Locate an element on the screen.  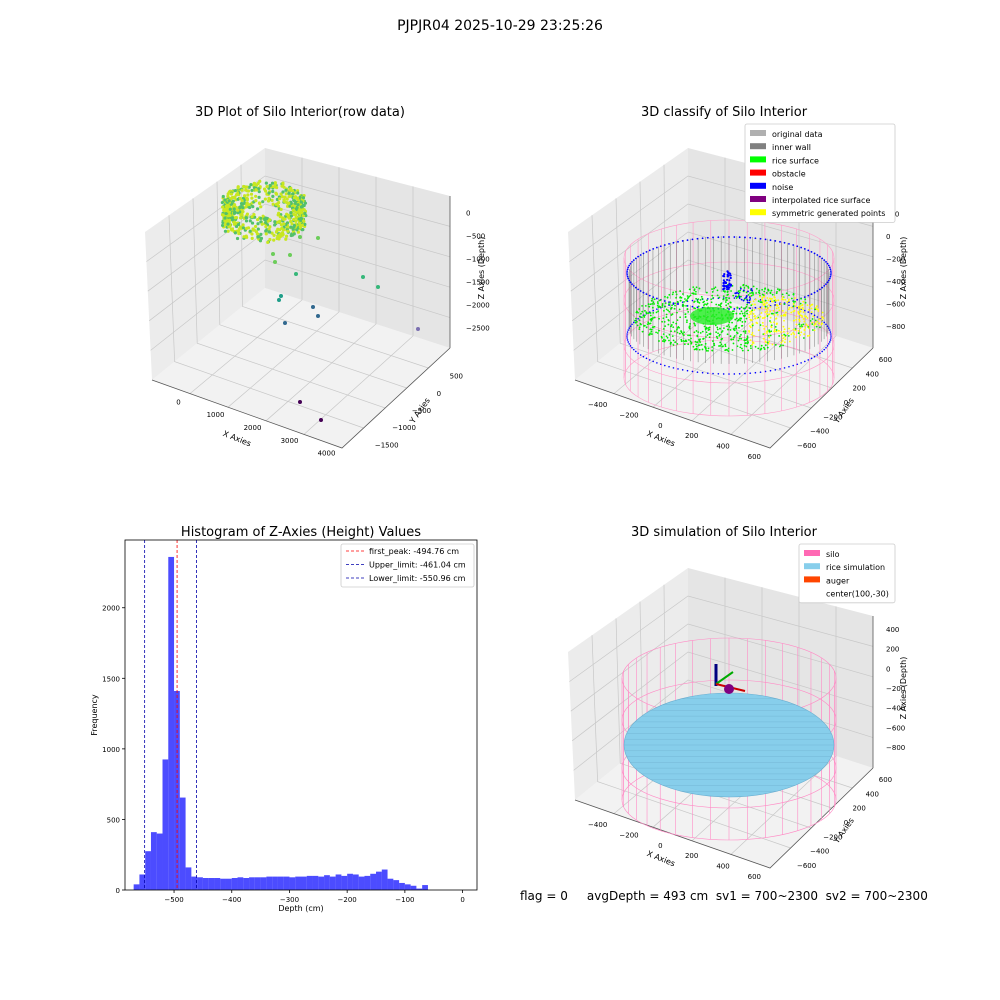
panel3-title: 3D simulation of Silo Interior is located at coordinates (724, 532).